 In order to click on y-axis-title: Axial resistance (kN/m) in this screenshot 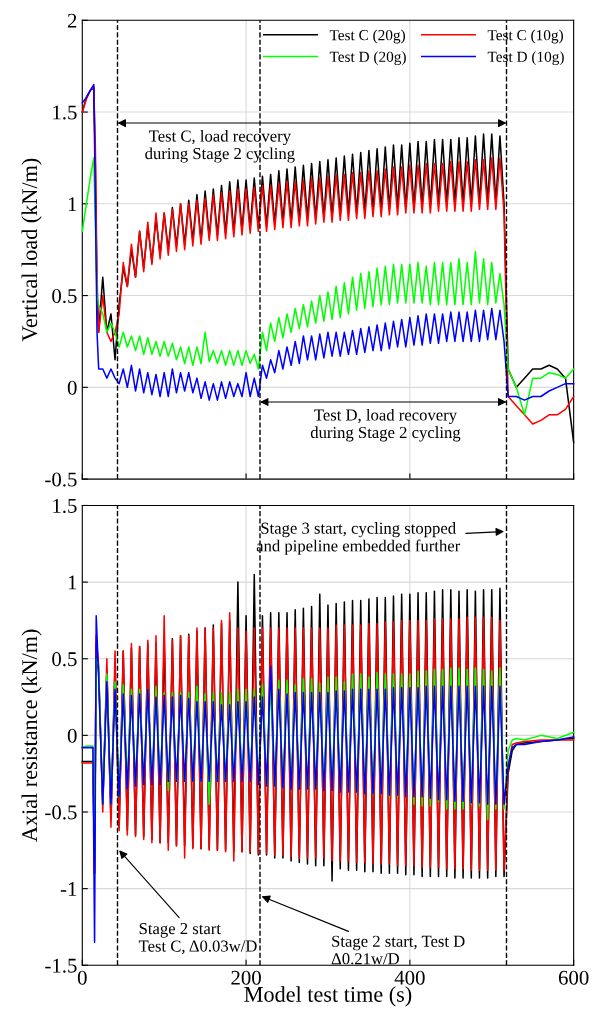, I will do `click(31, 735)`.